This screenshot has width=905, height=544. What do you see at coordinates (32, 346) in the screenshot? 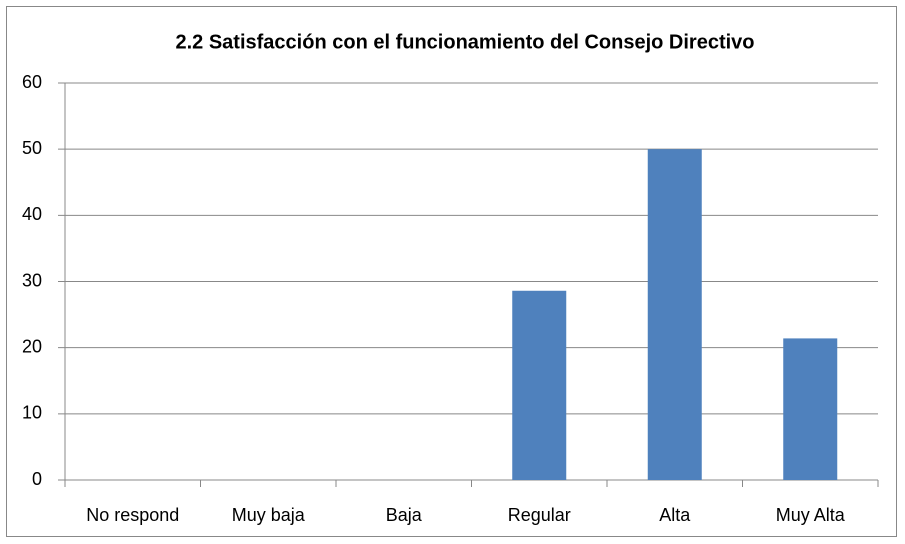
I see `y-tick-label: 20` at bounding box center [32, 346].